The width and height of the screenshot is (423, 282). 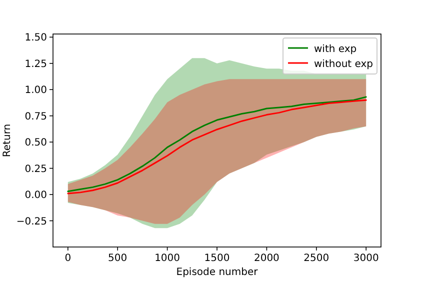 What do you see at coordinates (118, 258) in the screenshot?
I see `x-tick-label: 500` at bounding box center [118, 258].